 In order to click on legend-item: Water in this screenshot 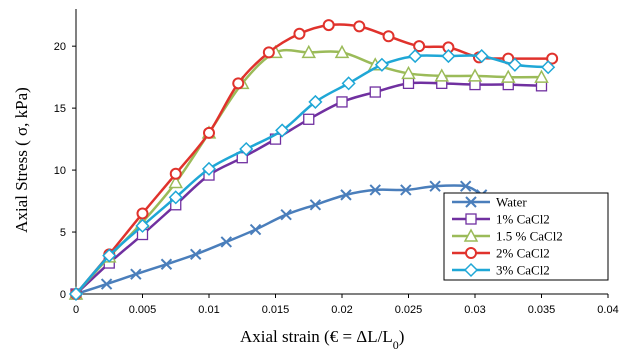, I will do `click(489, 202)`.